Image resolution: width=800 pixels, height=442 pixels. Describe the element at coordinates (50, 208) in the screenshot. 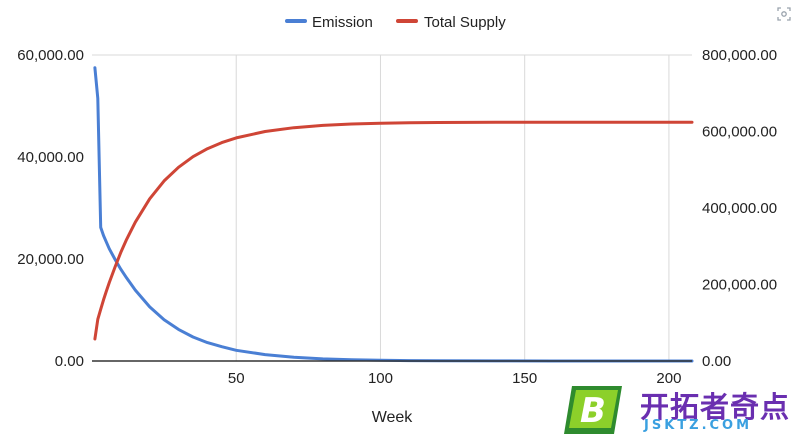

I see `left-axis-ticks: 0.00 20,000.00 40,000.00 60,000.00` at that location.